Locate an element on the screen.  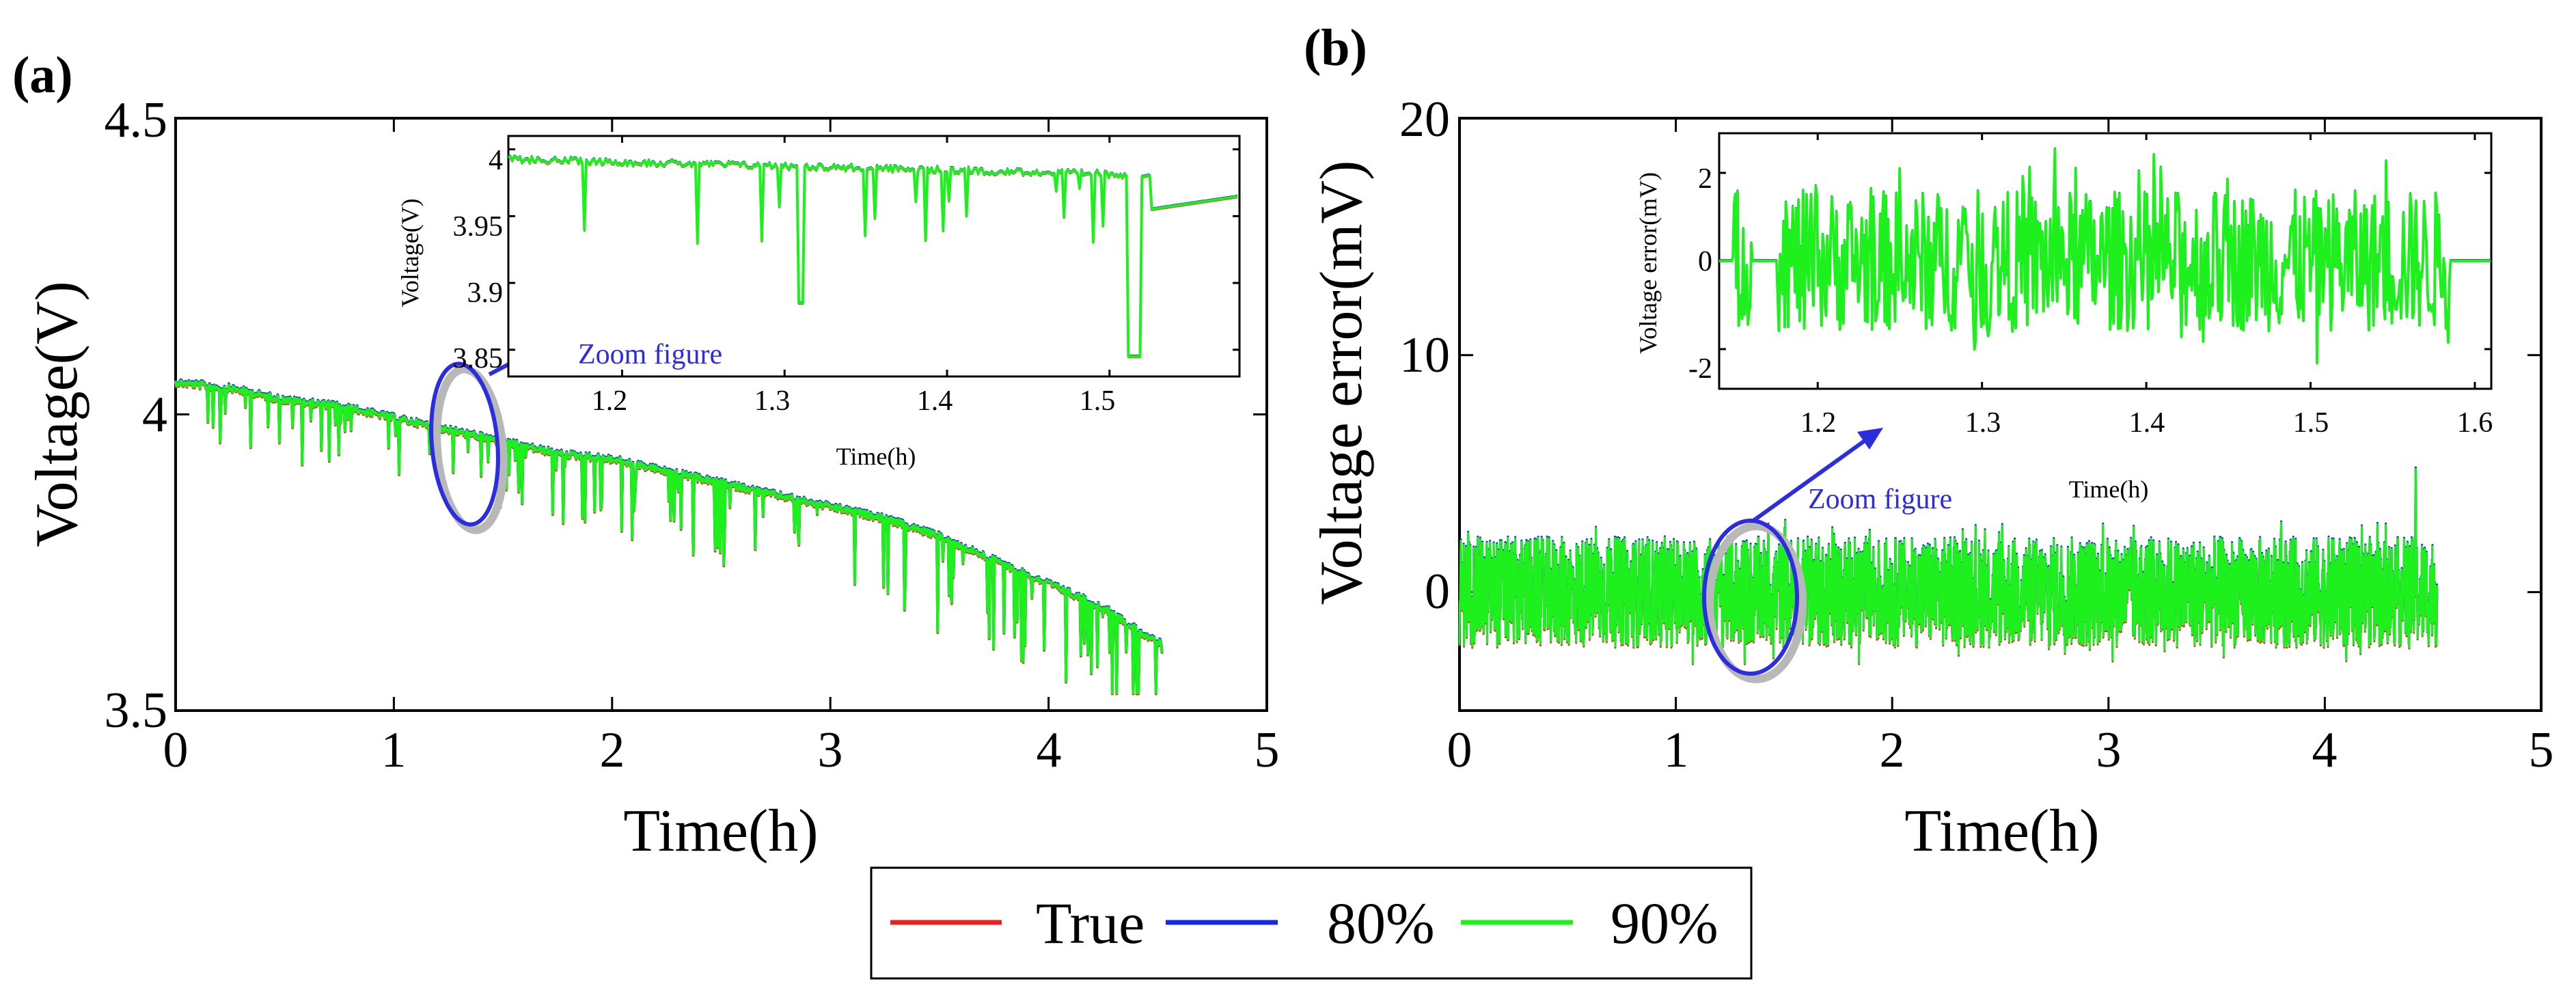
panel-a-inset-y-tick-label: 3.95 is located at coordinates (478, 227).